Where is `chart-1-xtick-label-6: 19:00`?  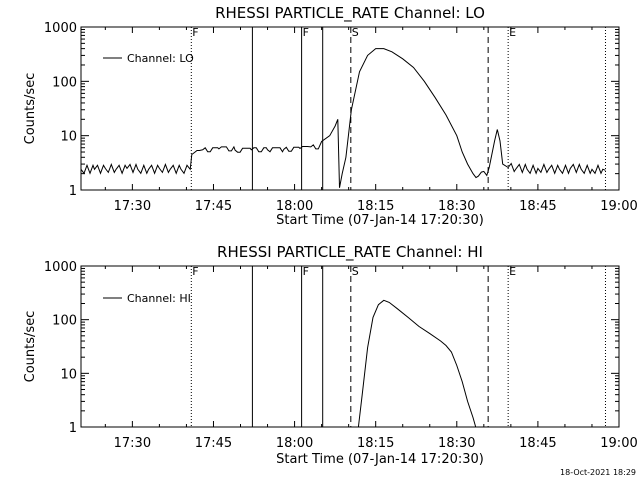 chart-1-xtick-label-6: 19:00 is located at coordinates (618, 443).